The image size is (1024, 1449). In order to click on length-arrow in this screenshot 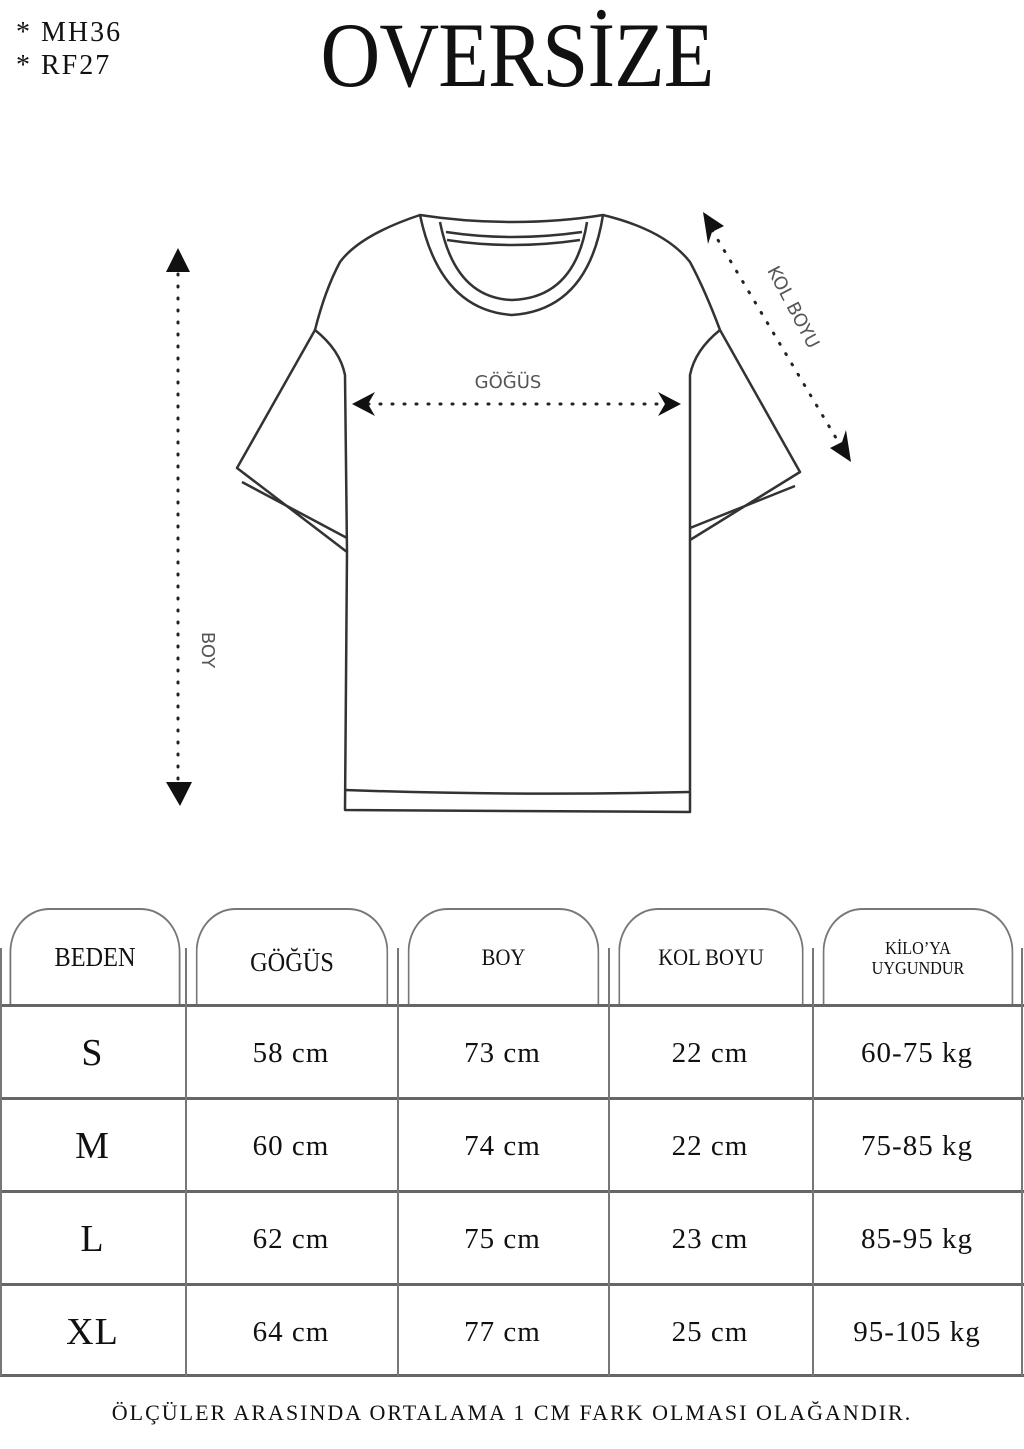, I will do `click(179, 527)`.